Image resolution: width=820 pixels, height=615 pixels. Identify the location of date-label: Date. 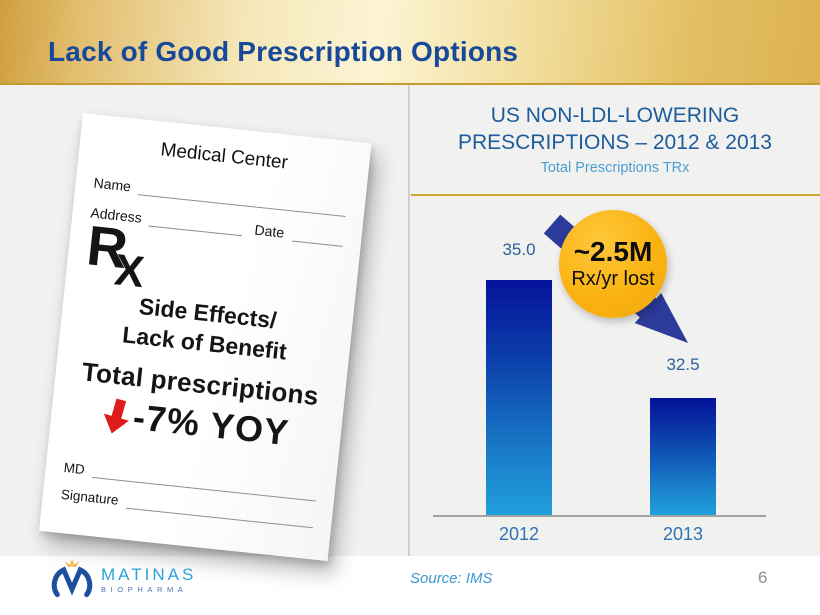
(269, 231).